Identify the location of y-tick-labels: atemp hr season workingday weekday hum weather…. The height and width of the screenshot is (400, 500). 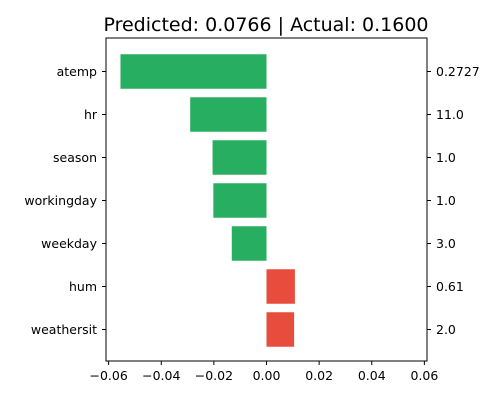
(65, 200).